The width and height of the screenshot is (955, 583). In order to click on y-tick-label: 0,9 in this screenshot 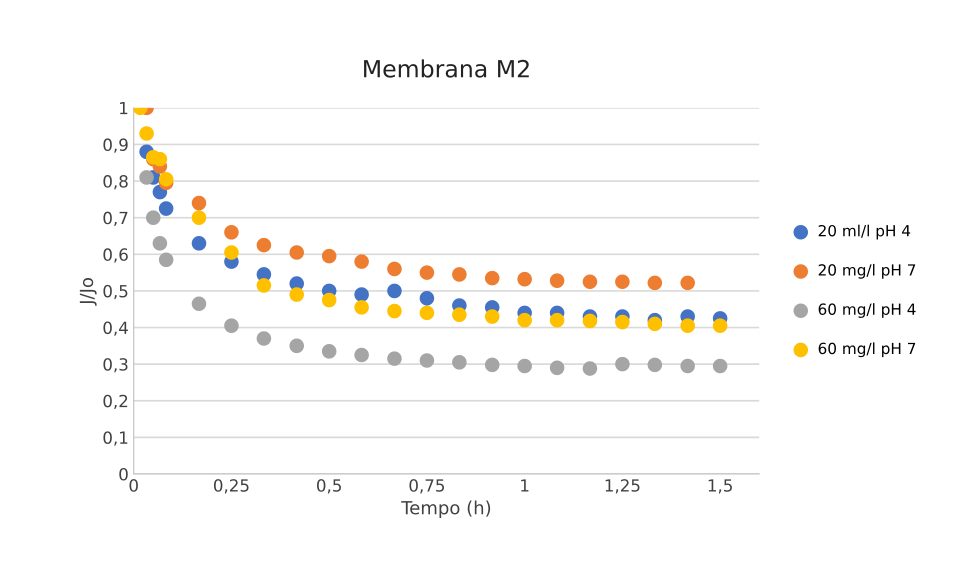, I will do `click(115, 145)`.